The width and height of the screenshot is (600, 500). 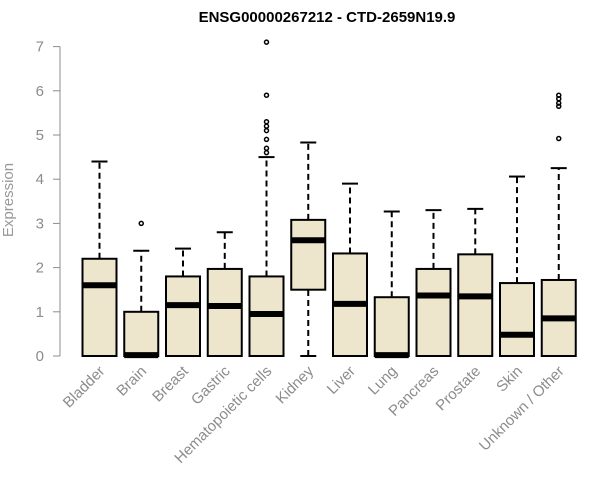 I want to click on y-tick-label: 6, so click(x=40, y=91).